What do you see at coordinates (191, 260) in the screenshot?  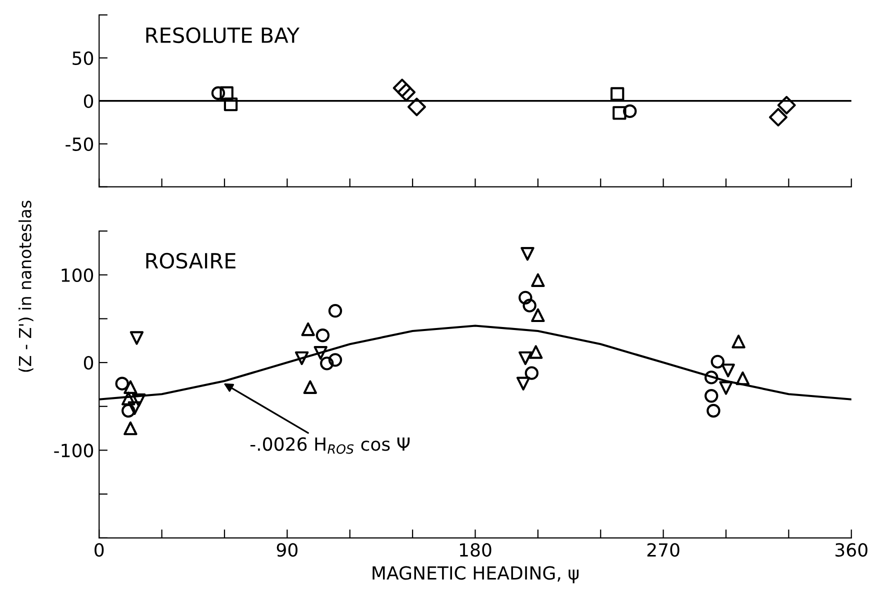 I see `text: ROSAIRE` at bounding box center [191, 260].